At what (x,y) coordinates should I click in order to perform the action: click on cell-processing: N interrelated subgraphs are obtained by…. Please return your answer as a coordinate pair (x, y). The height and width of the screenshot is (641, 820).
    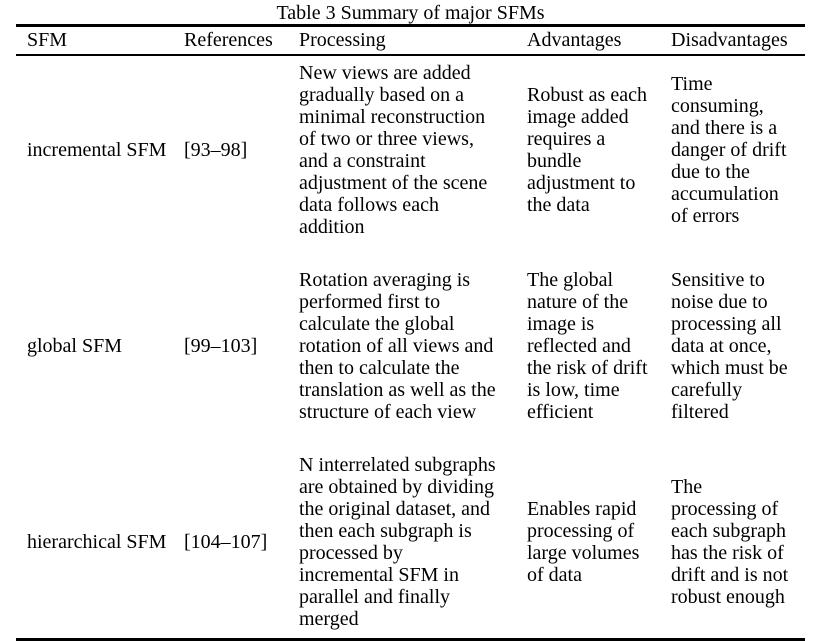
    Looking at the image, I should click on (402, 544).